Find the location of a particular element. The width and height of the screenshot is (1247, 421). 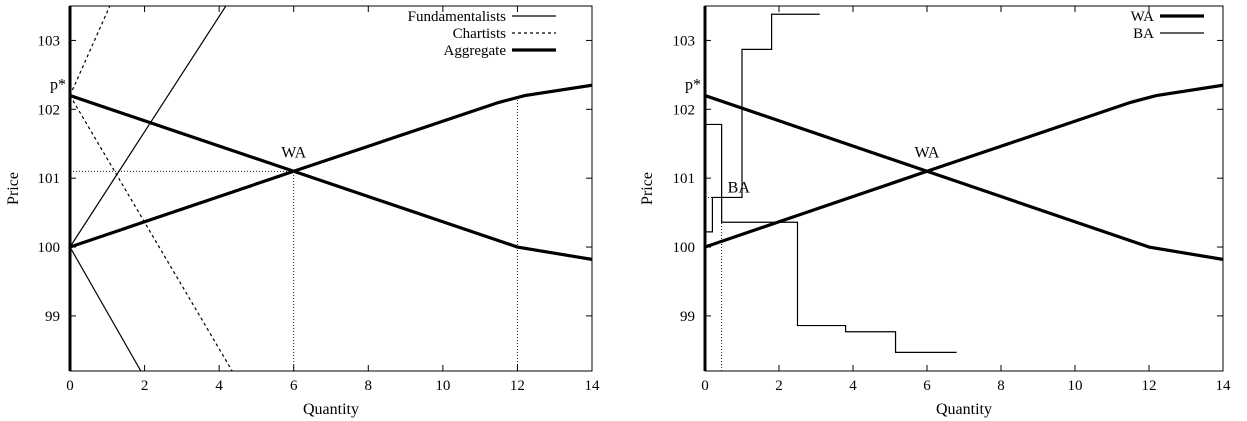

legend-label: Fundamentalists is located at coordinates (457, 17).